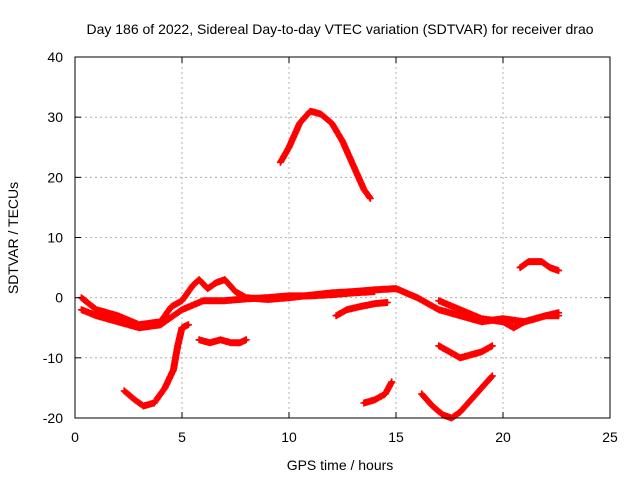 The height and width of the screenshot is (480, 640). Describe the element at coordinates (13, 238) in the screenshot. I see `y-axis-label: SDTVAR / TECUs` at that location.